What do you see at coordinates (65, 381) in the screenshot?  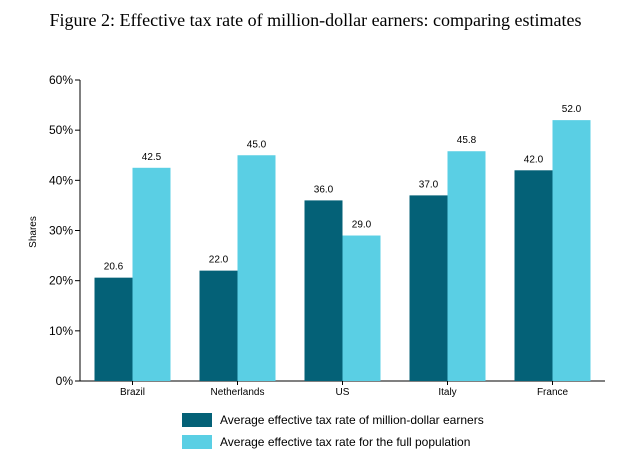 I see `y-tick-label: 0%` at bounding box center [65, 381].